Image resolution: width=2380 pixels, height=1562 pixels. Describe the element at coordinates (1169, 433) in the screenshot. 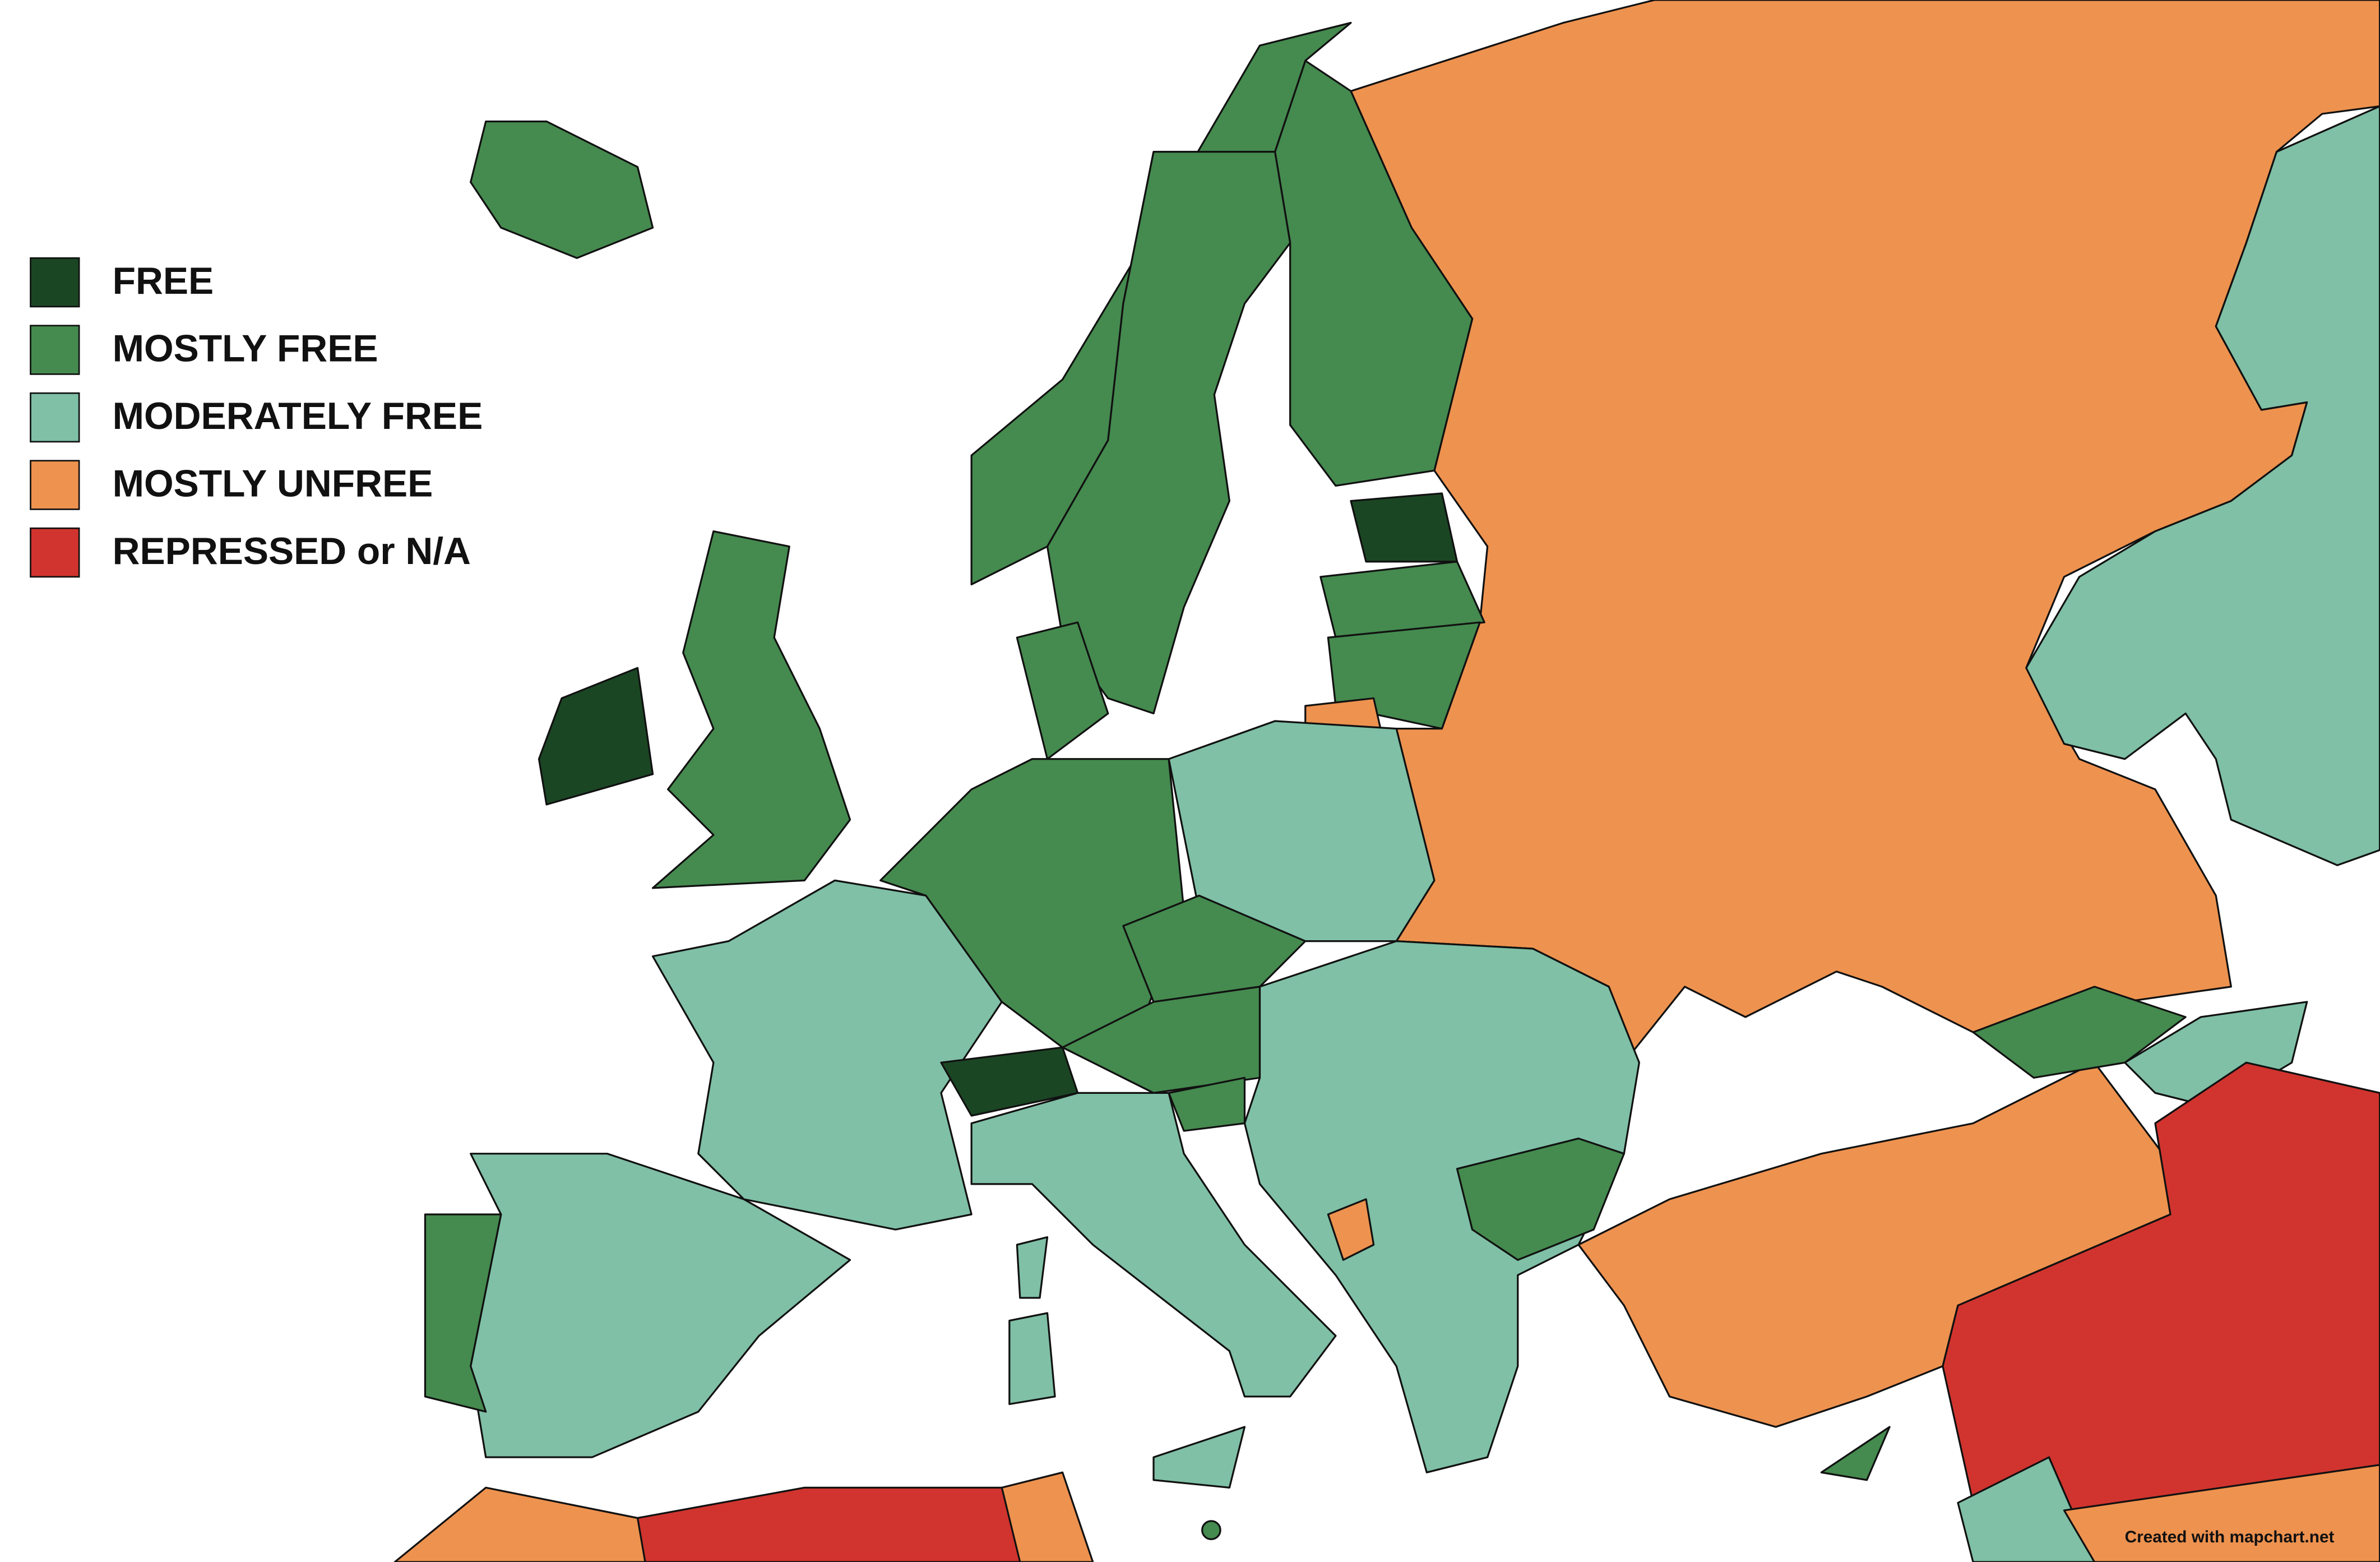

I see `sweden` at that location.